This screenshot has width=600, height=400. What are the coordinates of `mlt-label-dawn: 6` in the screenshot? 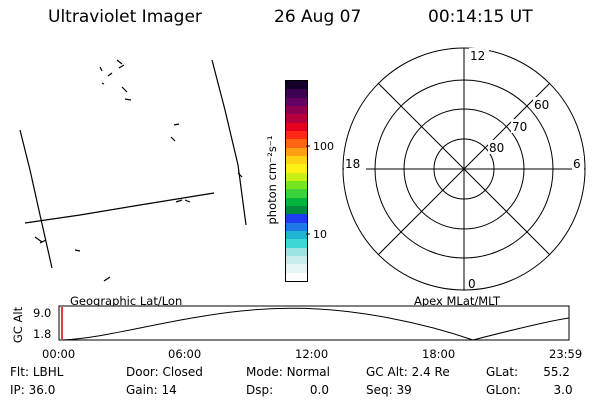 It's located at (577, 164).